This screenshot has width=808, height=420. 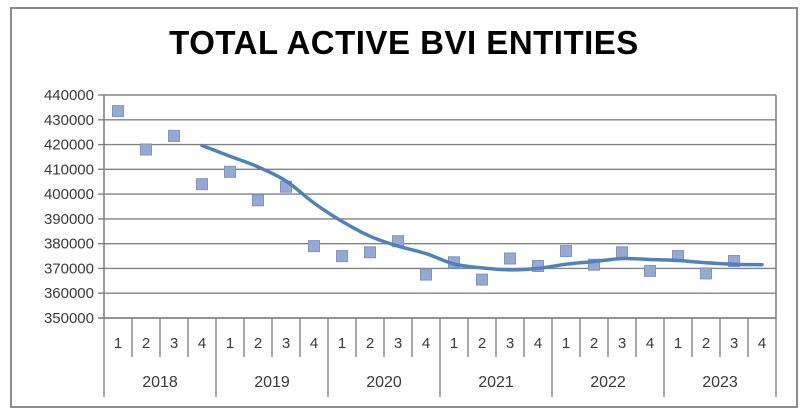 What do you see at coordinates (69, 95) in the screenshot?
I see `y-axis-tick-label: 440000` at bounding box center [69, 95].